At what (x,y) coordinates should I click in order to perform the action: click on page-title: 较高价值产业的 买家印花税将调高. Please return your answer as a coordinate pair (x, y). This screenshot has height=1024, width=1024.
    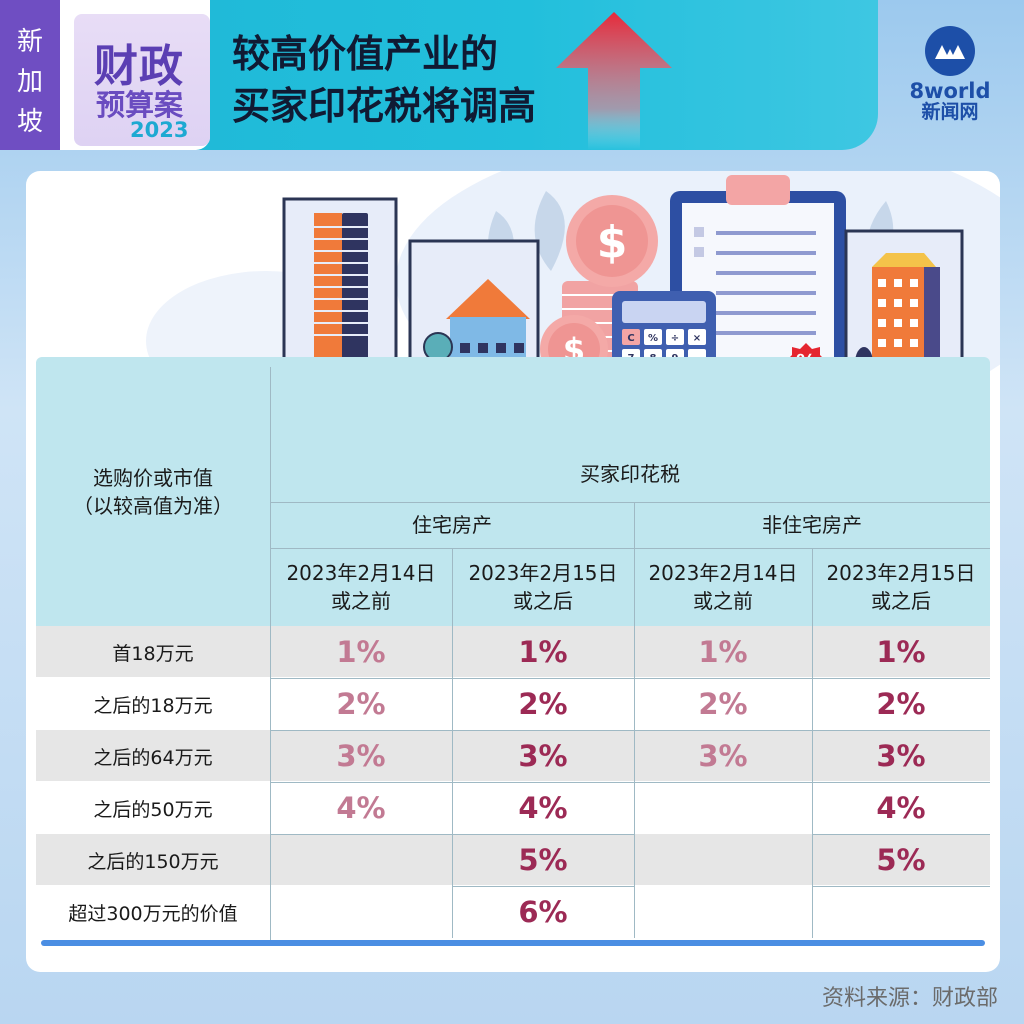
    Looking at the image, I should click on (384, 80).